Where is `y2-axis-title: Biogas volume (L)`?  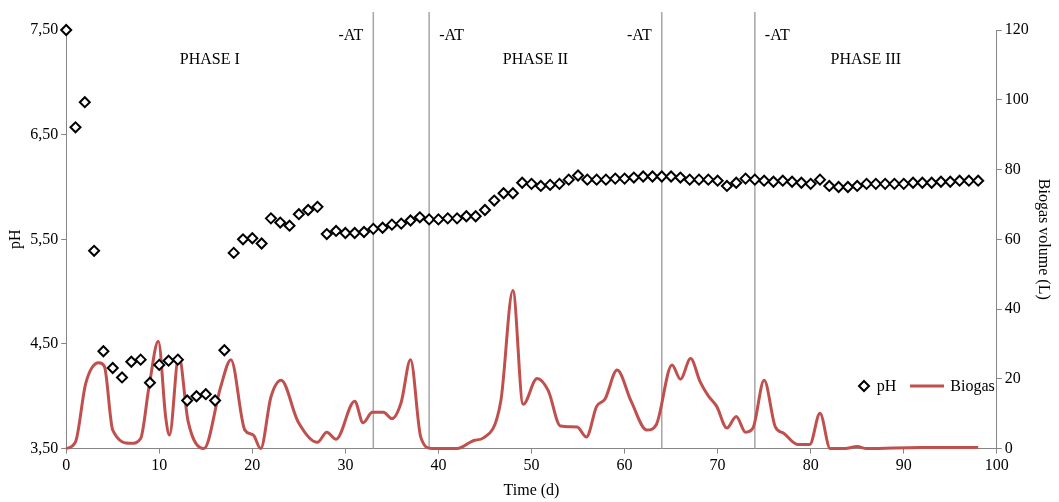 y2-axis-title: Biogas volume (L) is located at coordinates (1044, 239).